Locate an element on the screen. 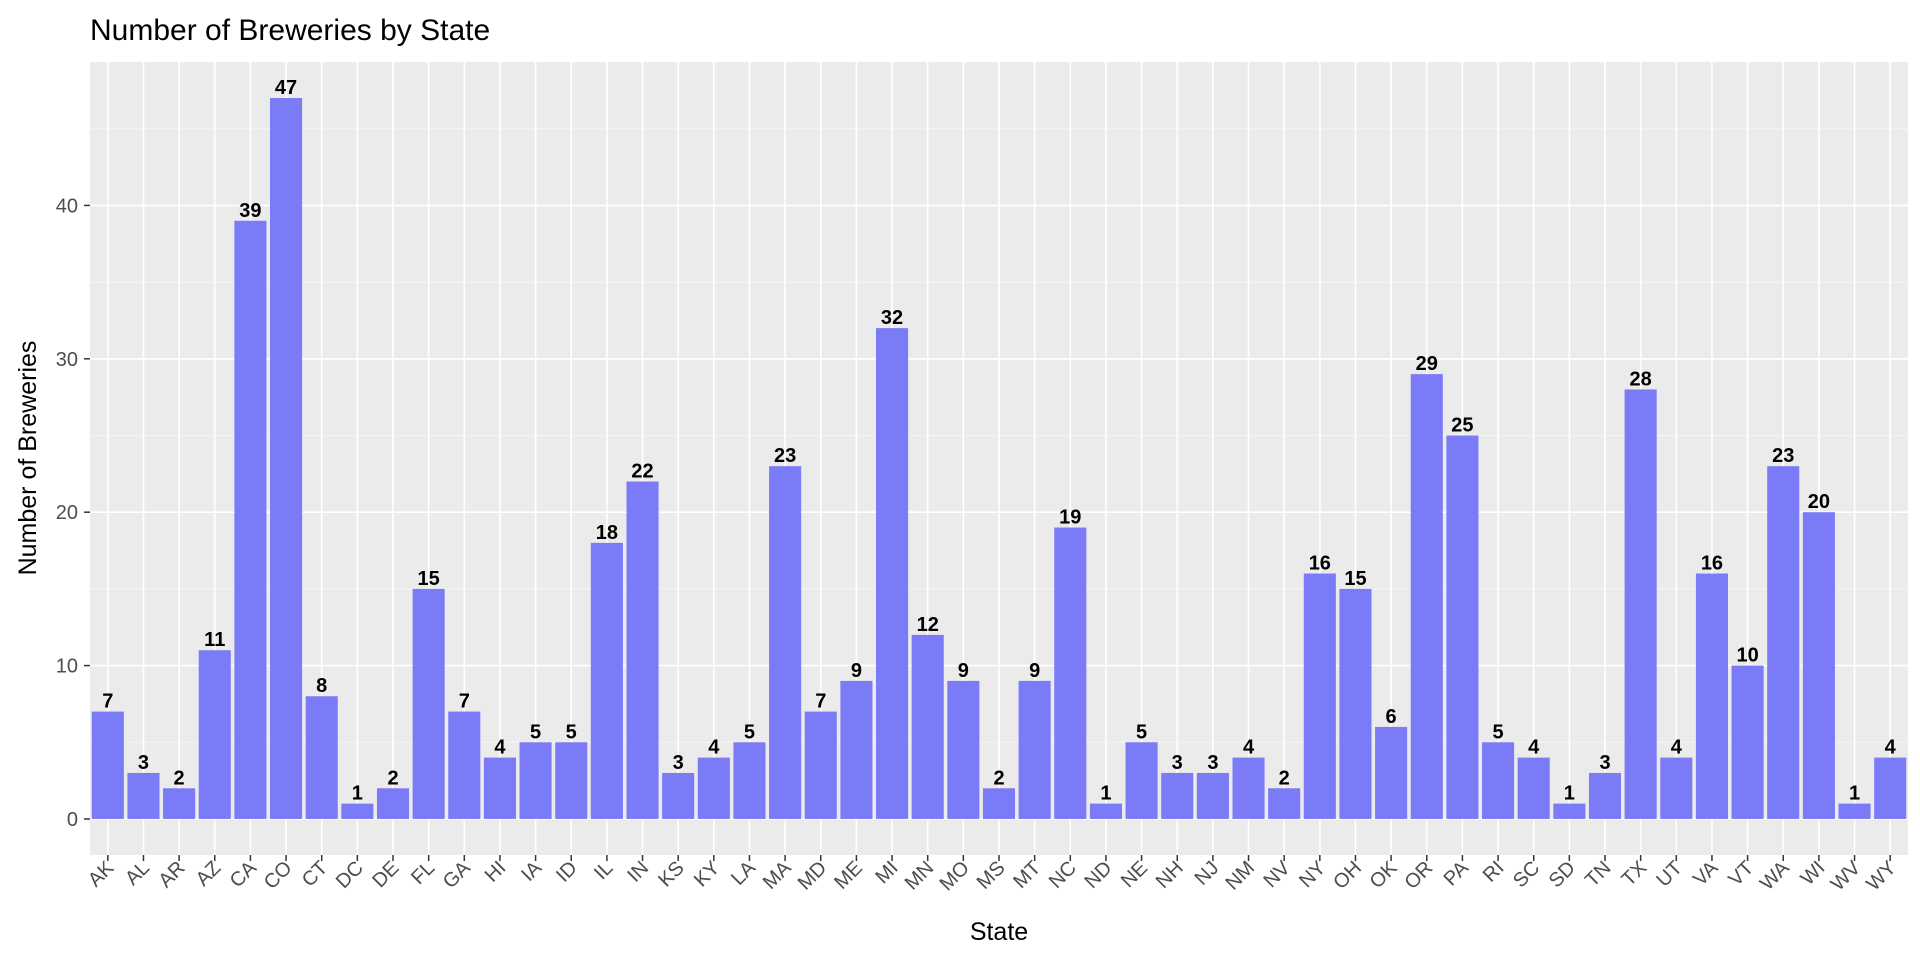  value-label-MA: 23 is located at coordinates (785, 456).